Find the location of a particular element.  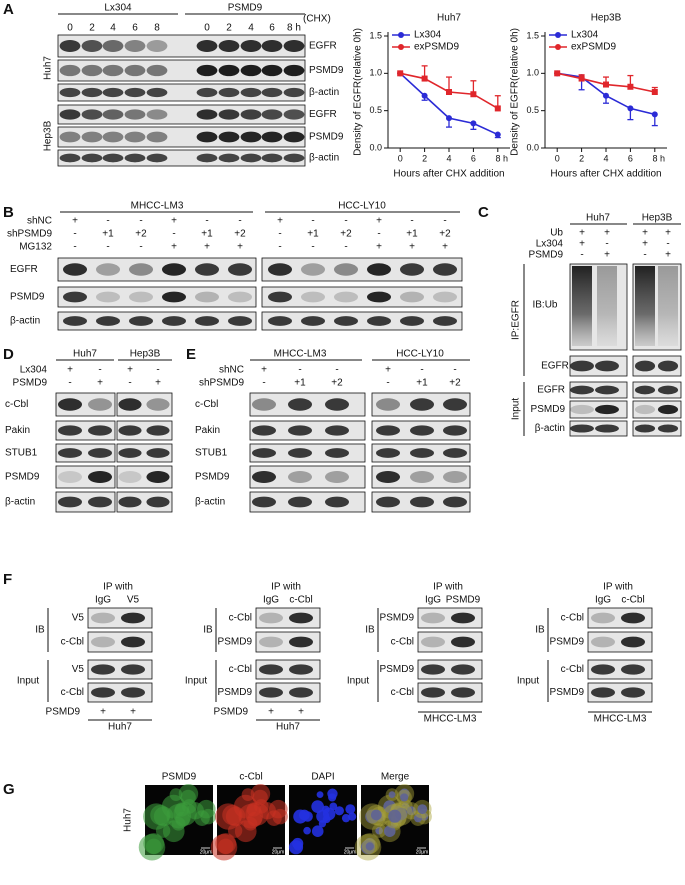

channel-label: Merge is located at coordinates (395, 777).